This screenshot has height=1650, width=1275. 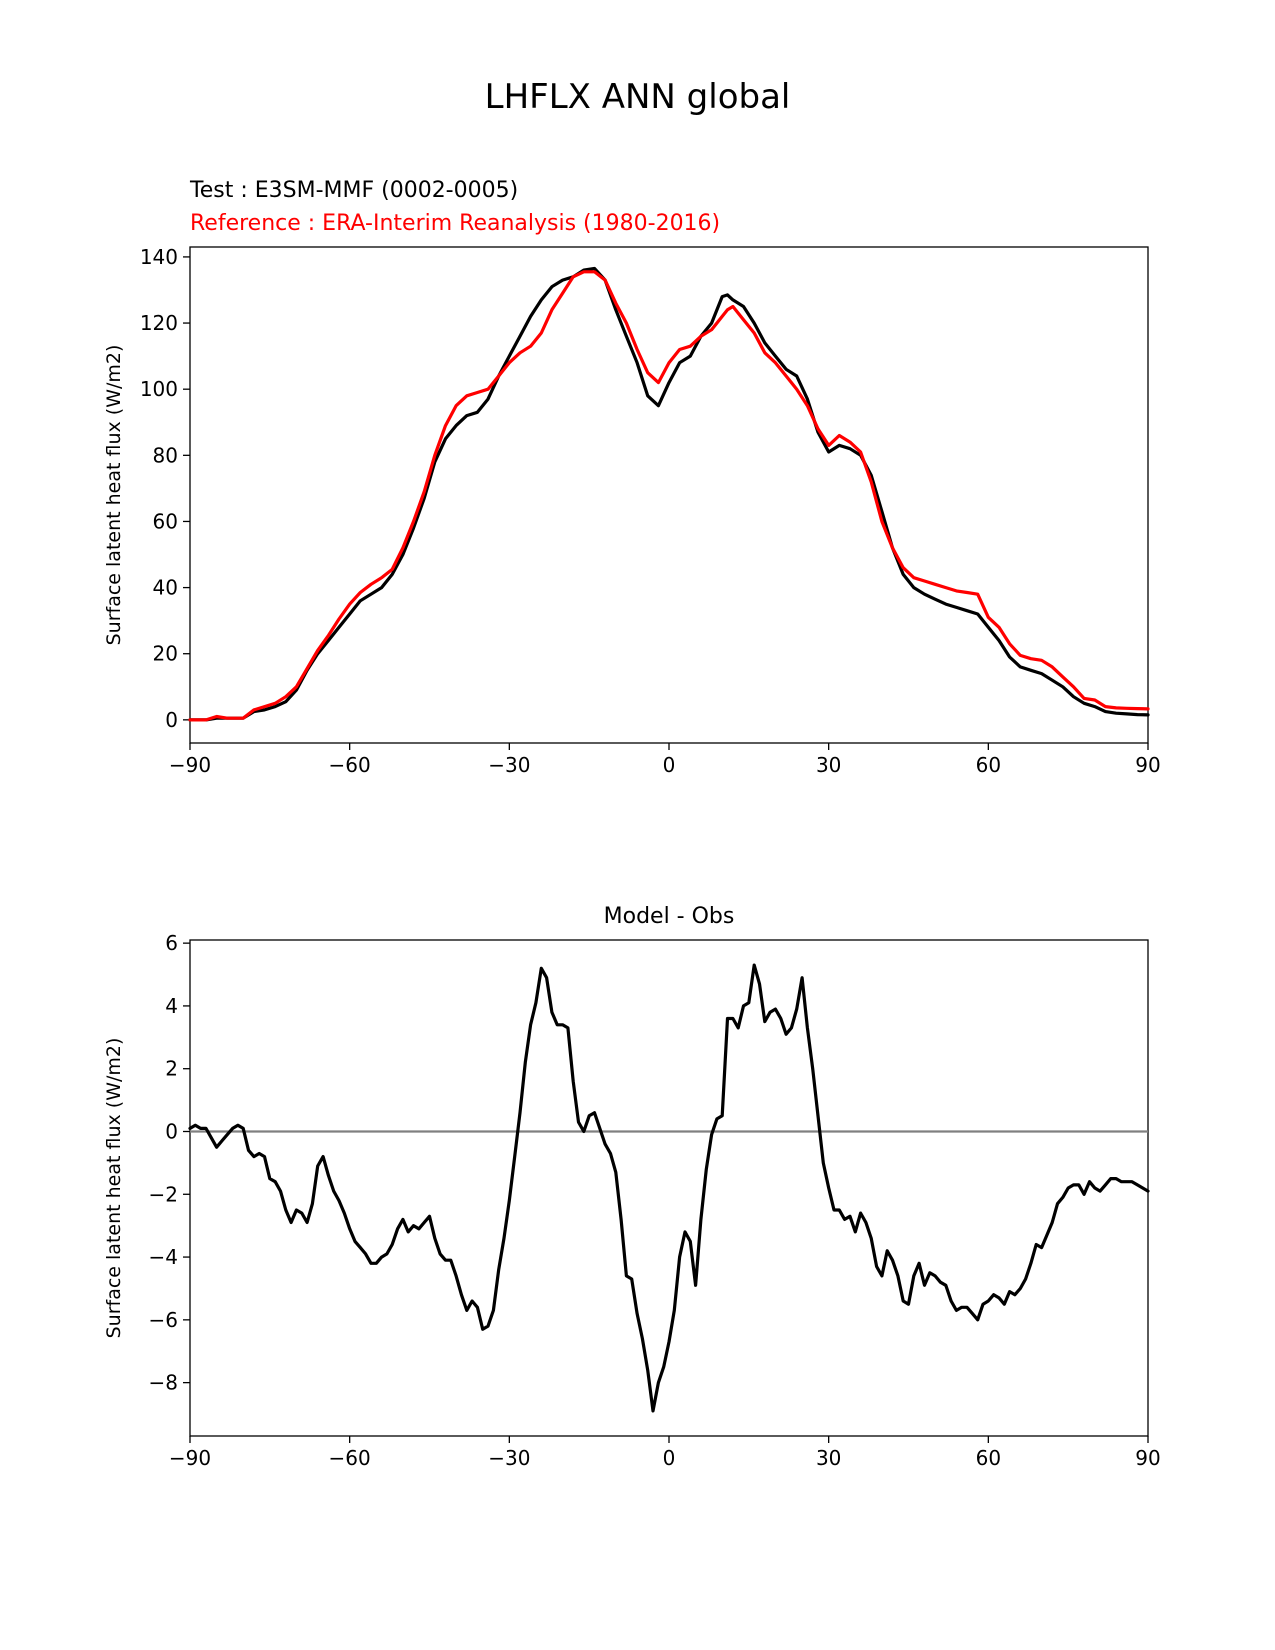 What do you see at coordinates (669, 1458) in the screenshot?
I see `bottom-x-tick-label: 0` at bounding box center [669, 1458].